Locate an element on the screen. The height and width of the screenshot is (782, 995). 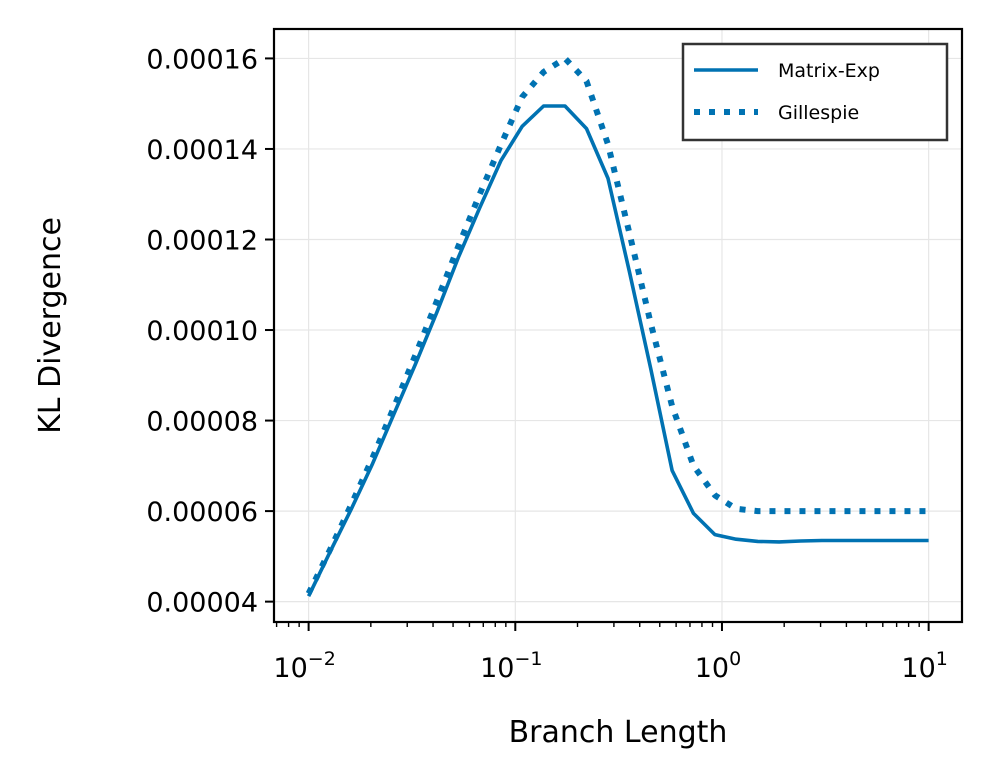
y-axis-label: KL Divergence is located at coordinates (50, 325).